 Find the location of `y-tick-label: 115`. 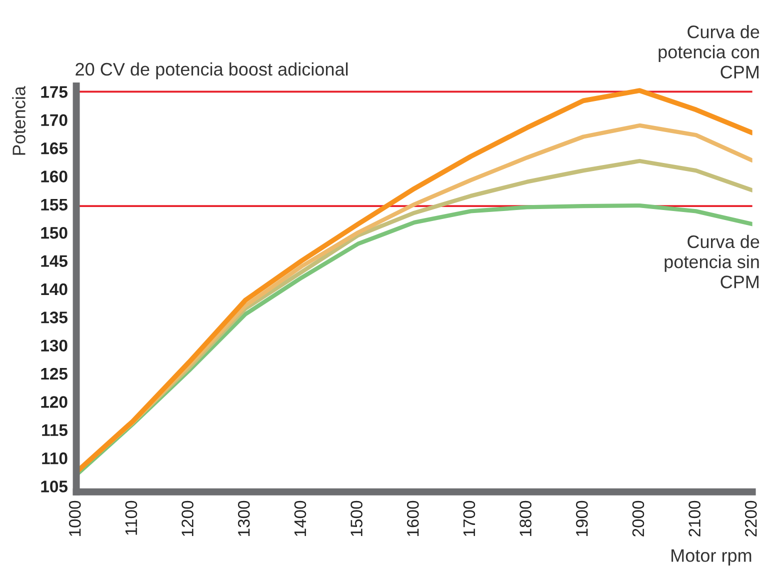

y-tick-label: 115 is located at coordinates (55, 430).